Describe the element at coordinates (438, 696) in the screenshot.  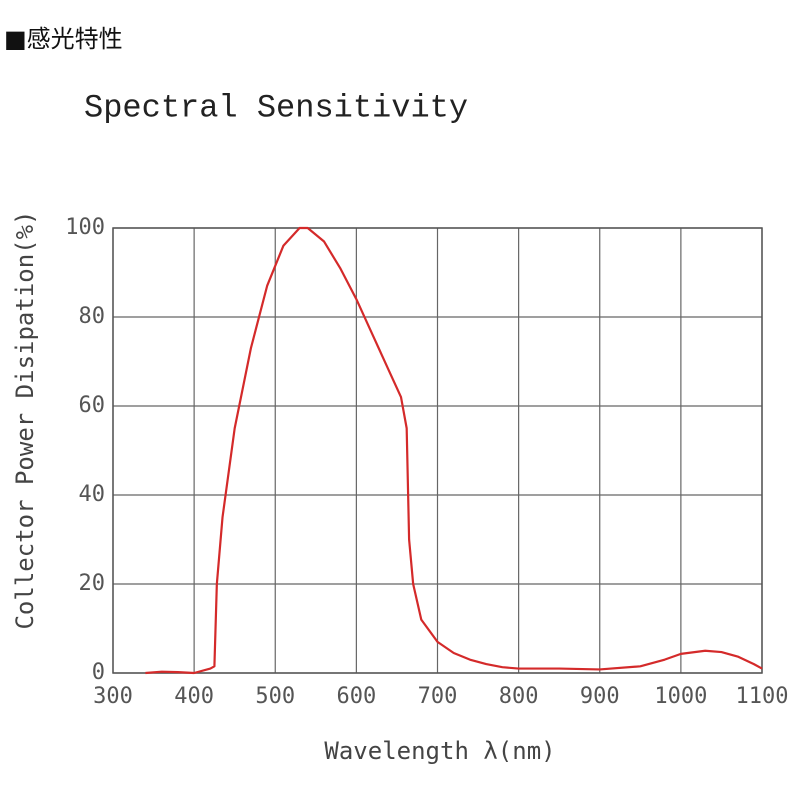
I see `x-tick-label: 700` at that location.